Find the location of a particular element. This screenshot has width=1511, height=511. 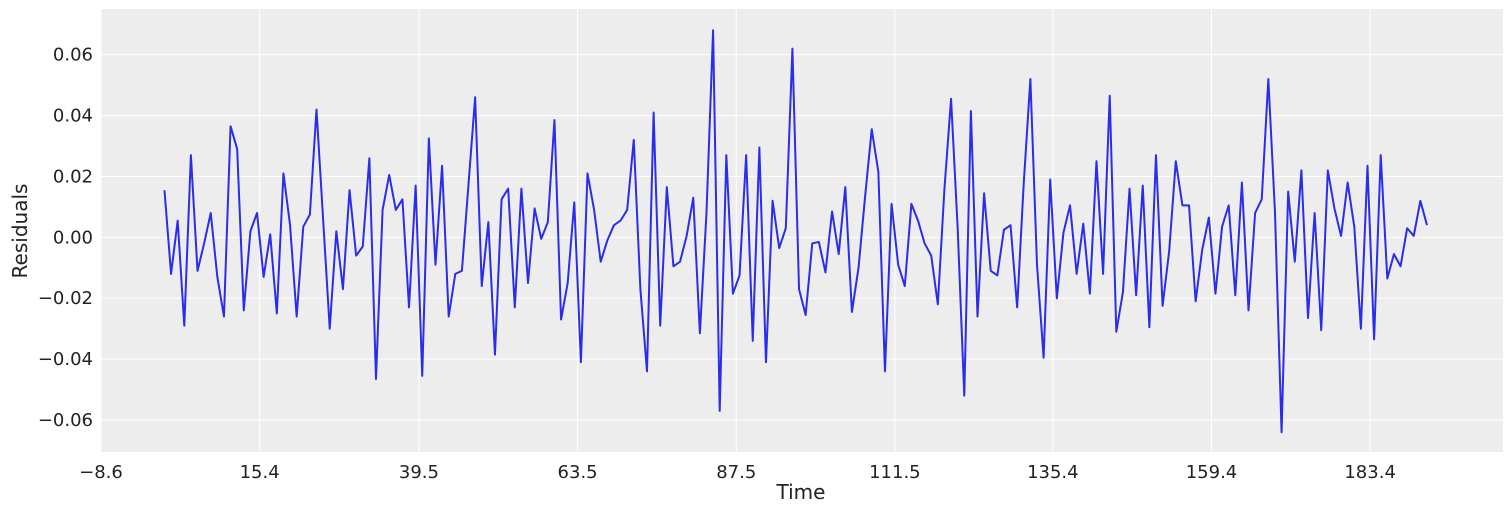

x-tick-label: 39.5 is located at coordinates (419, 472).